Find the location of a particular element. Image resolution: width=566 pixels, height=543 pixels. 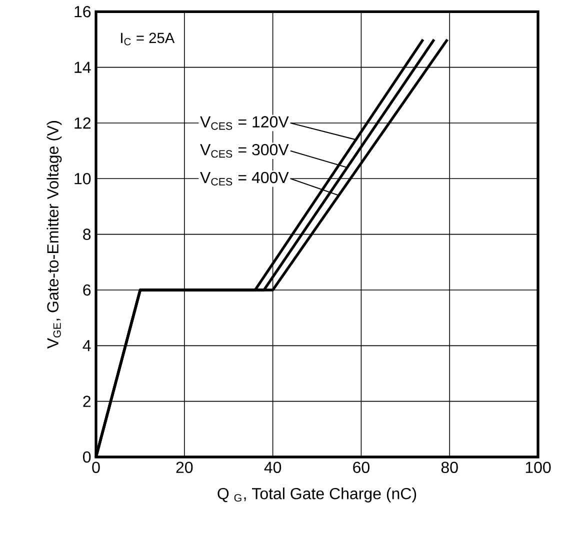

x-tick-label: 80 is located at coordinates (449, 468).